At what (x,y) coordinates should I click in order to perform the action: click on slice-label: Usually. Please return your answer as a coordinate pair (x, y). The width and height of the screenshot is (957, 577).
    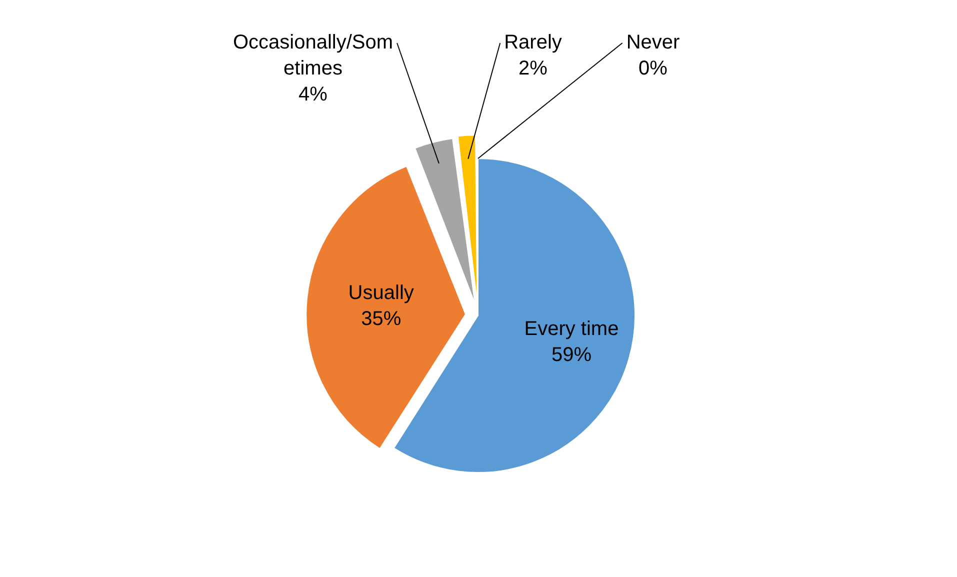
    Looking at the image, I should click on (381, 293).